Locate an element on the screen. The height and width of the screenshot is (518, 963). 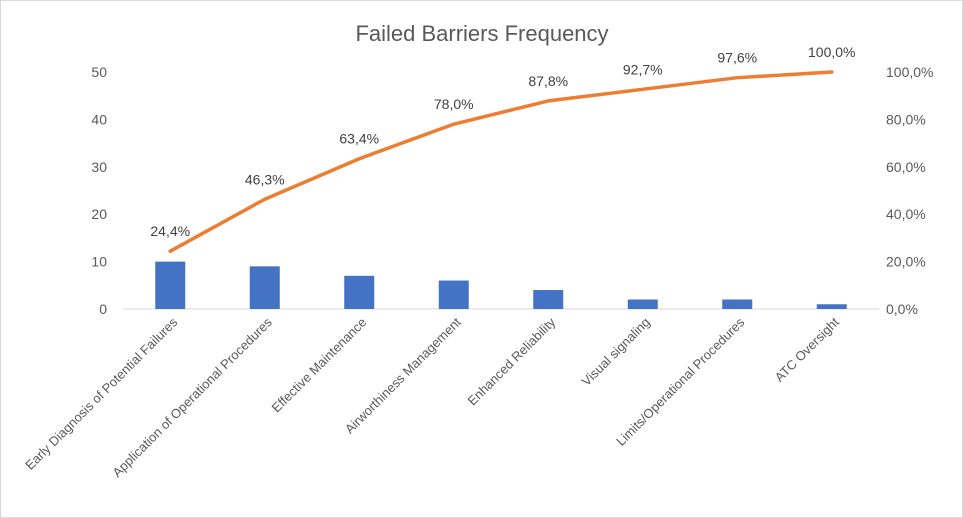
data-label: 78,0% is located at coordinates (454, 104).